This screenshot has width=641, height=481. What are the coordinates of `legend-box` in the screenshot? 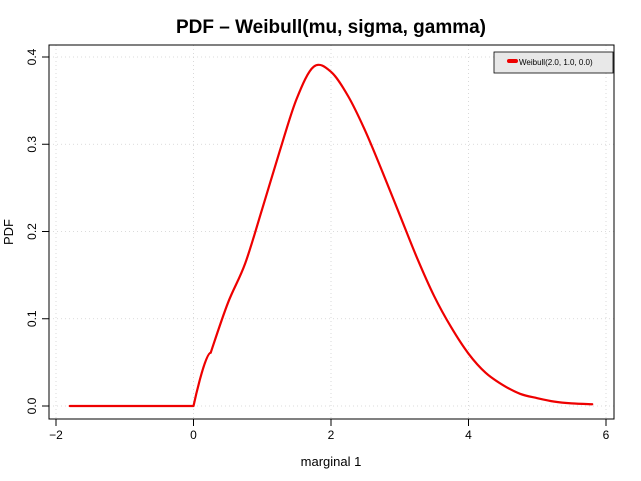 It's located at (553, 62).